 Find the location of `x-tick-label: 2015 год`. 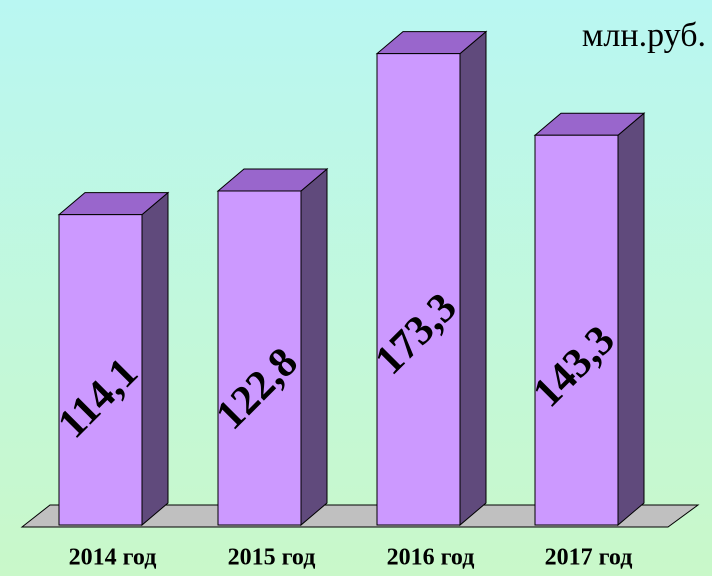

x-tick-label: 2015 год is located at coordinates (272, 558).